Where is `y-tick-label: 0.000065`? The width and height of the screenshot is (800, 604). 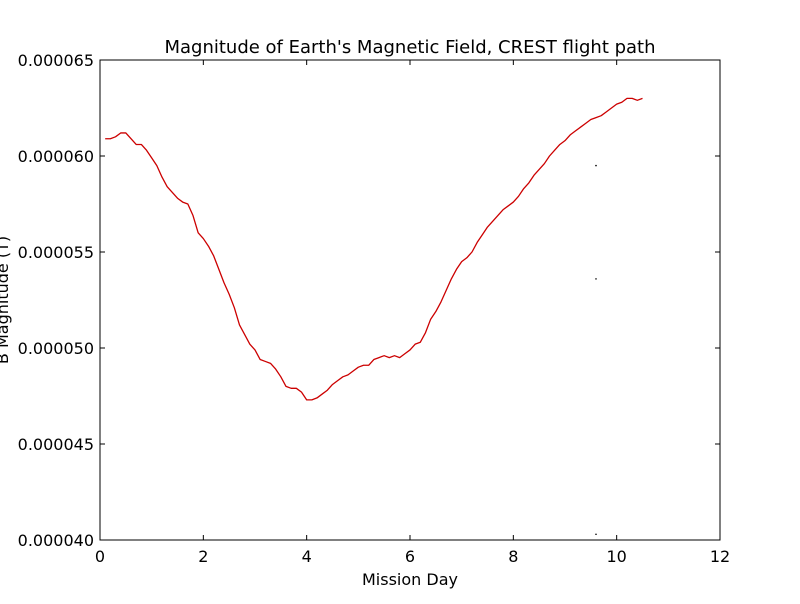
y-tick-label: 0.000065 is located at coordinates (56, 60).